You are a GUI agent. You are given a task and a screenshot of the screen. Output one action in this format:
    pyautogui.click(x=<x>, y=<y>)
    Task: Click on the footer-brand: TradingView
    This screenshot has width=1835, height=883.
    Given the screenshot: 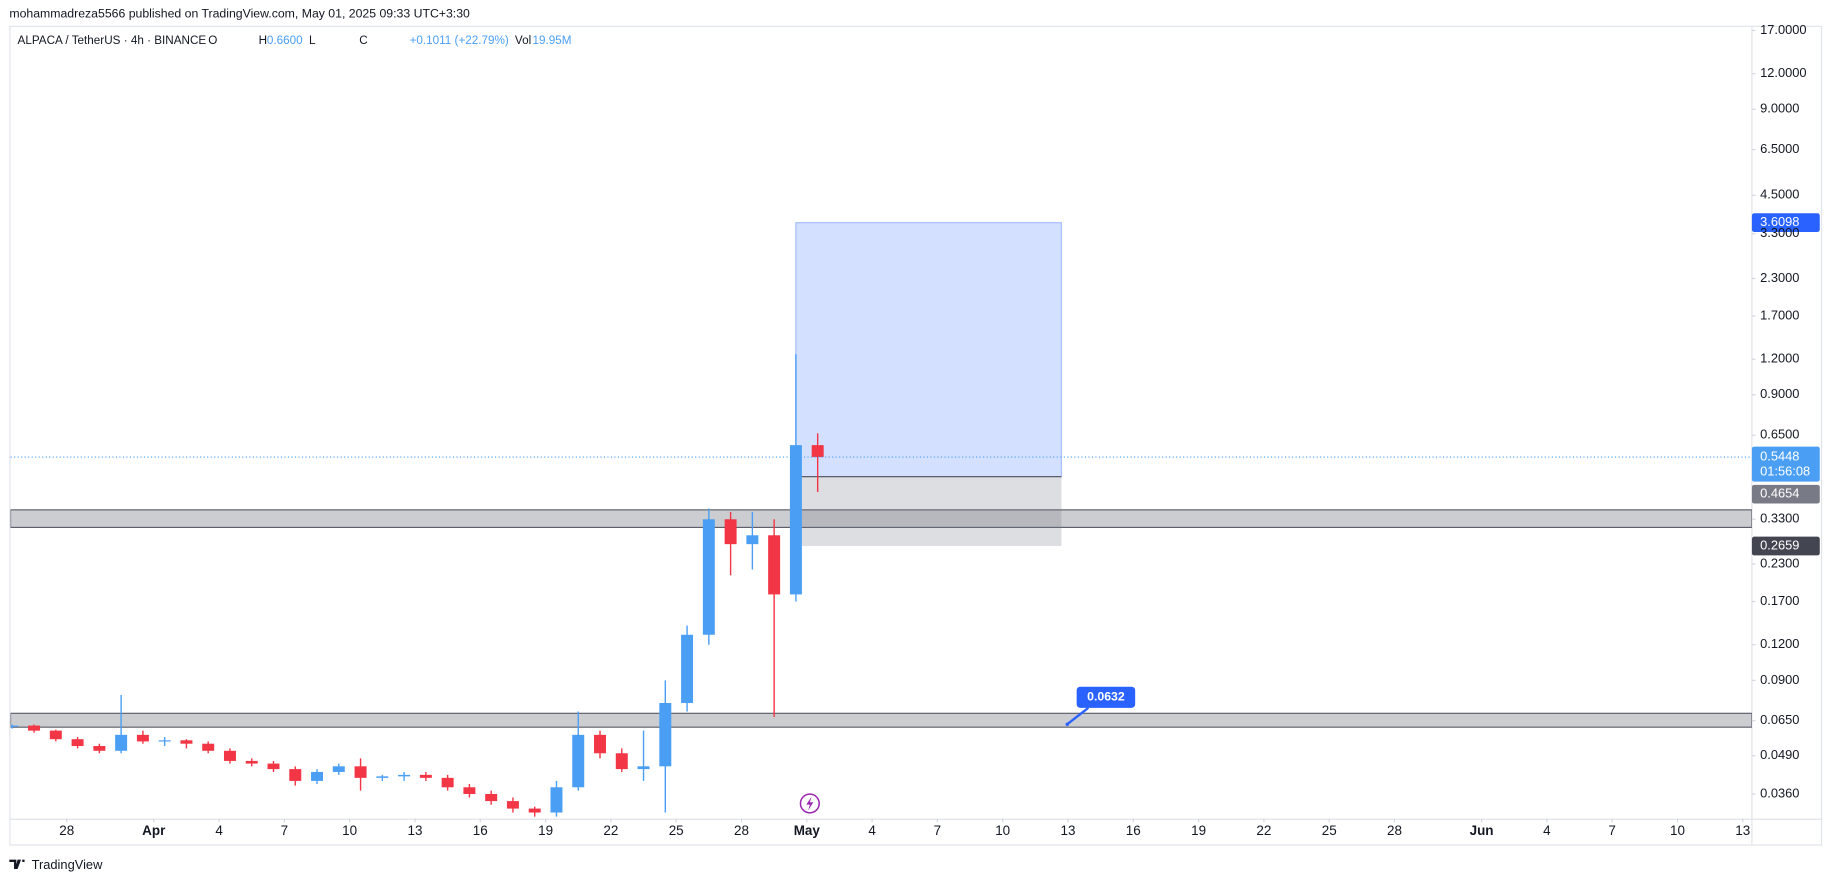 What is the action you would take?
    pyautogui.click(x=68, y=864)
    